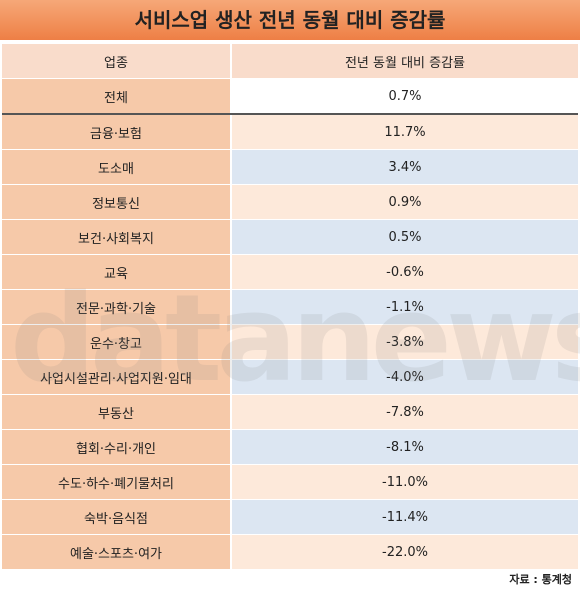  I want to click on table-cell: 예술·스포츠·여가, so click(117, 552).